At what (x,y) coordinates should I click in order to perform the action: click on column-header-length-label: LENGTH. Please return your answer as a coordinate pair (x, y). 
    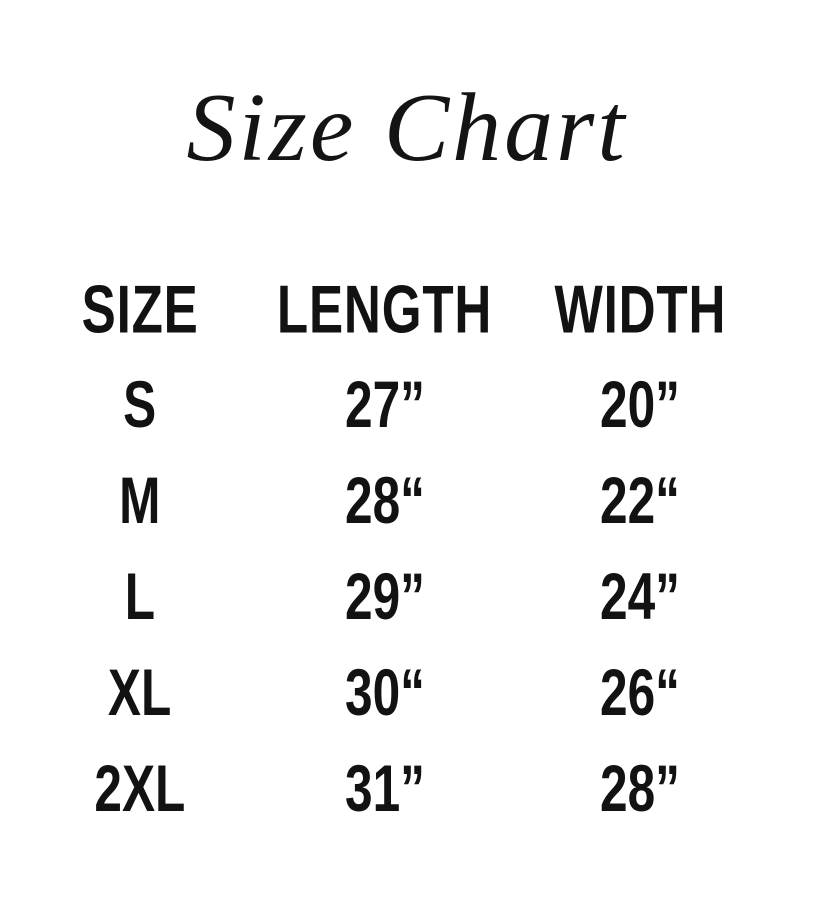
    Looking at the image, I should click on (385, 309).